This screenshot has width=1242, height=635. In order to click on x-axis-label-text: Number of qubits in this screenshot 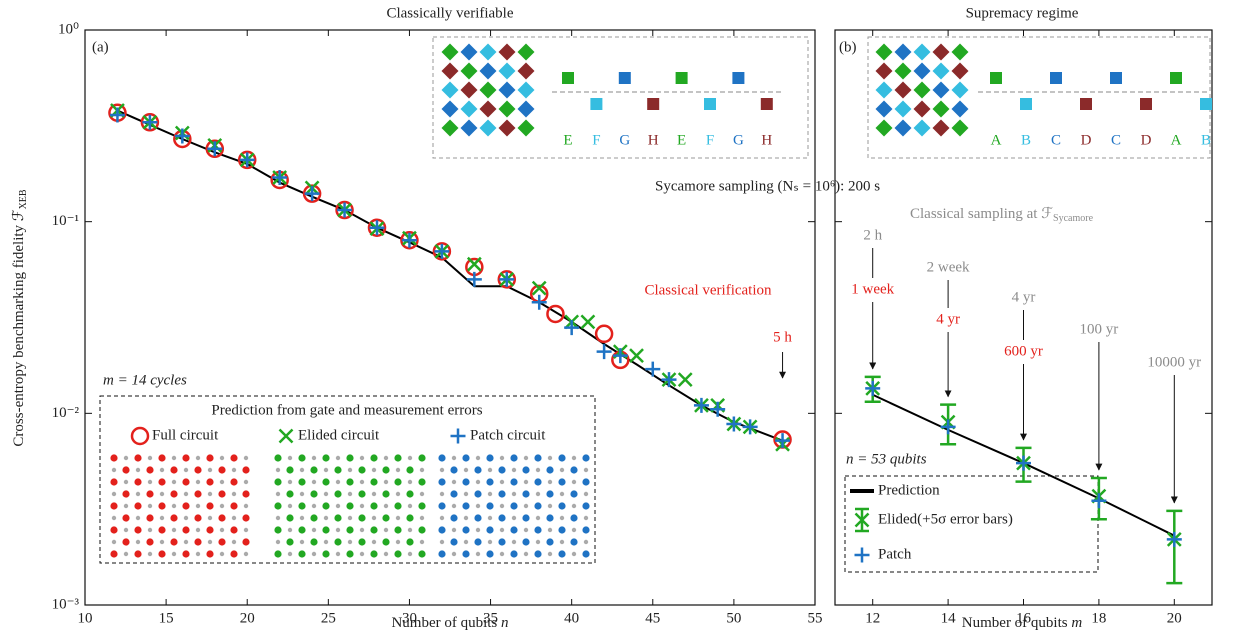, I will do `click(1017, 623)`.